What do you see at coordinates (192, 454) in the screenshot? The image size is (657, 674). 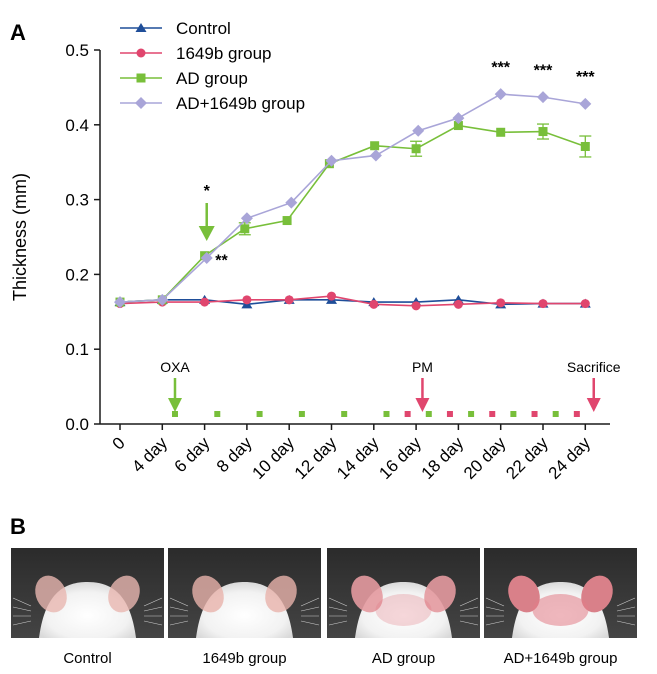 I see `x-tick-label: 6 day` at bounding box center [192, 454].